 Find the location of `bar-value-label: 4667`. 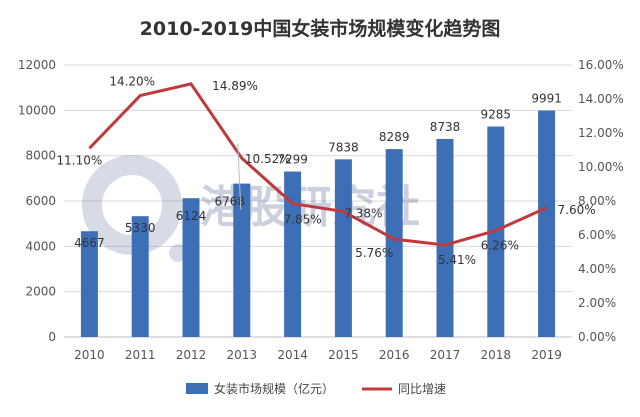

bar-value-label: 4667 is located at coordinates (89, 243).